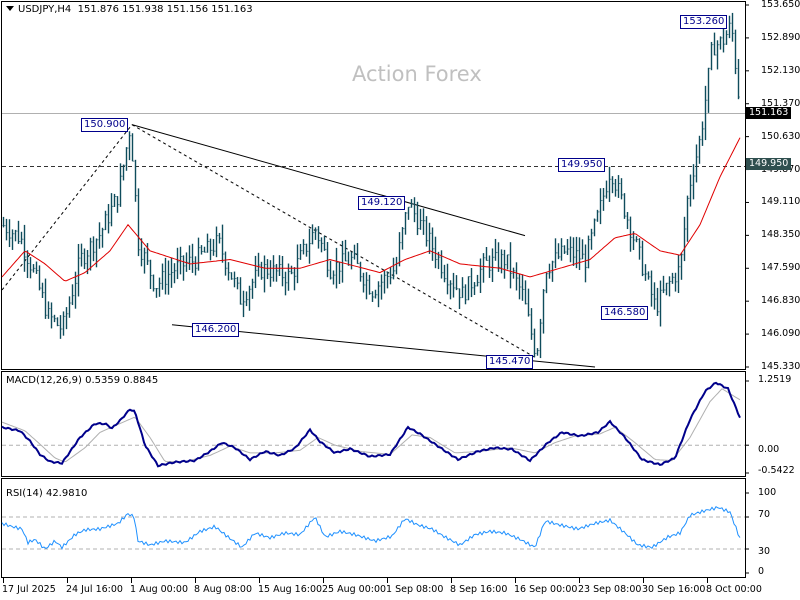  What do you see at coordinates (582, 165) in the screenshot?
I see `swing-label-149950: 149.950` at bounding box center [582, 165].